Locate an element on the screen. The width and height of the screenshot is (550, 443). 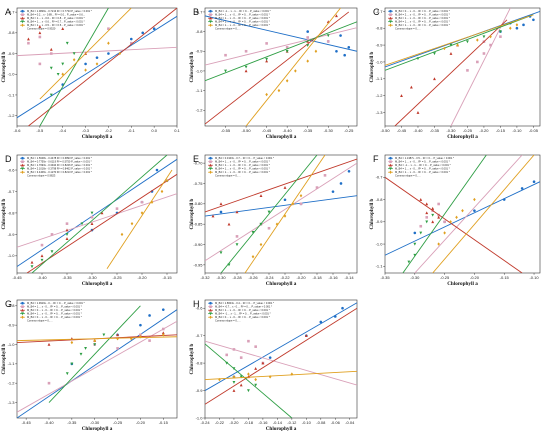
x-tick-label: -0.15 is located at coordinates (167, 277).